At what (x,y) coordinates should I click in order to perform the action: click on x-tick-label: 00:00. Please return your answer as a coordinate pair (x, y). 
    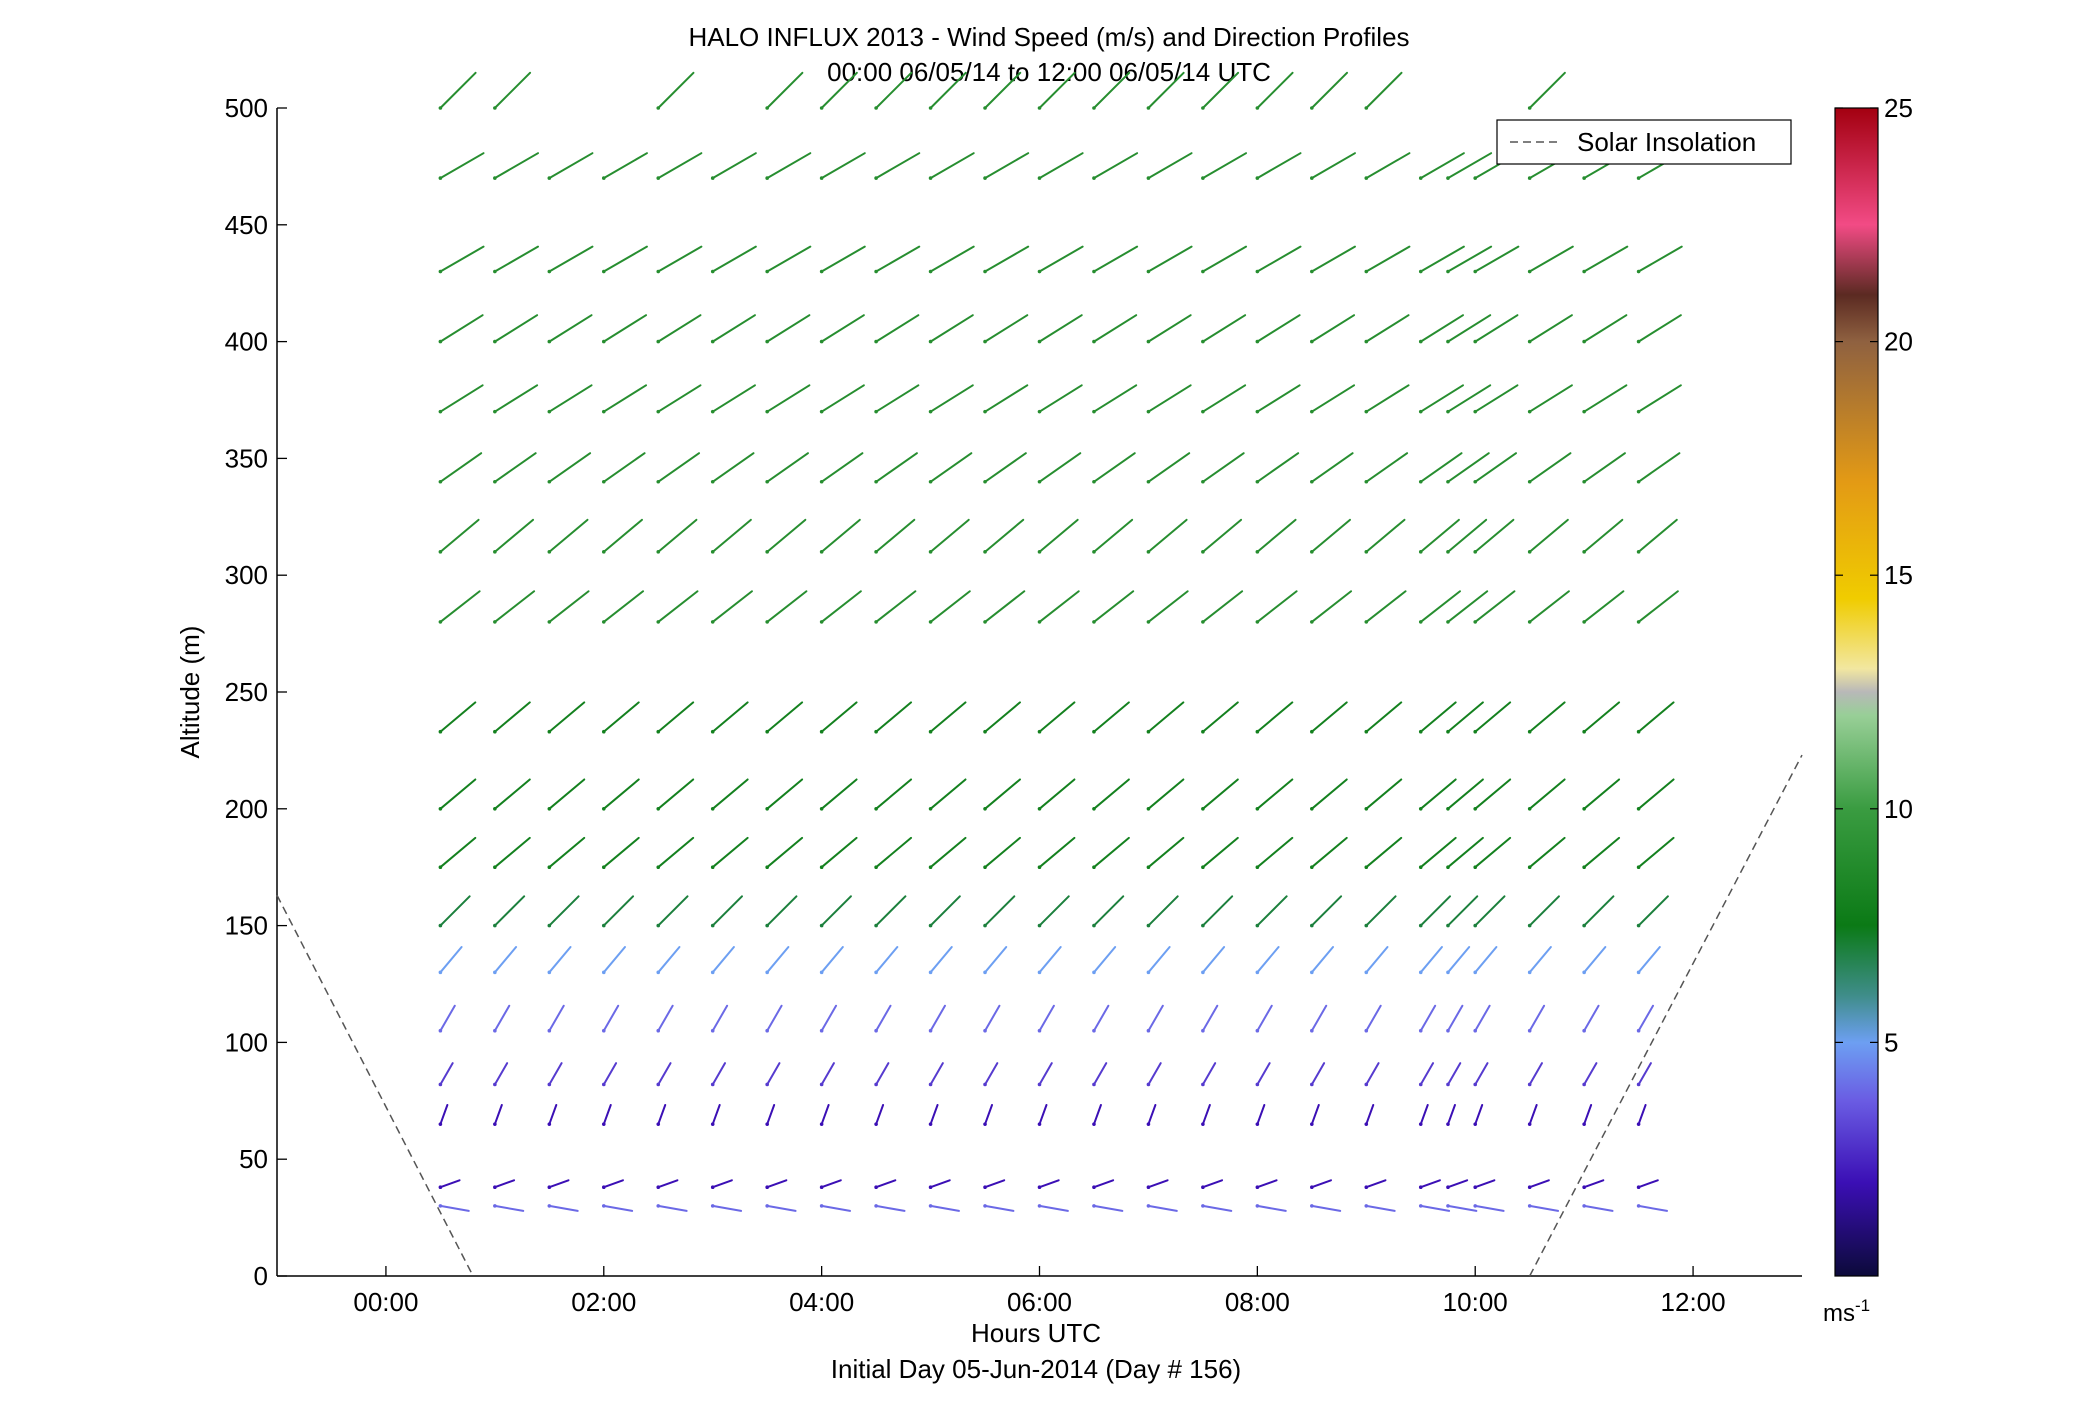
    Looking at the image, I should click on (385, 1302).